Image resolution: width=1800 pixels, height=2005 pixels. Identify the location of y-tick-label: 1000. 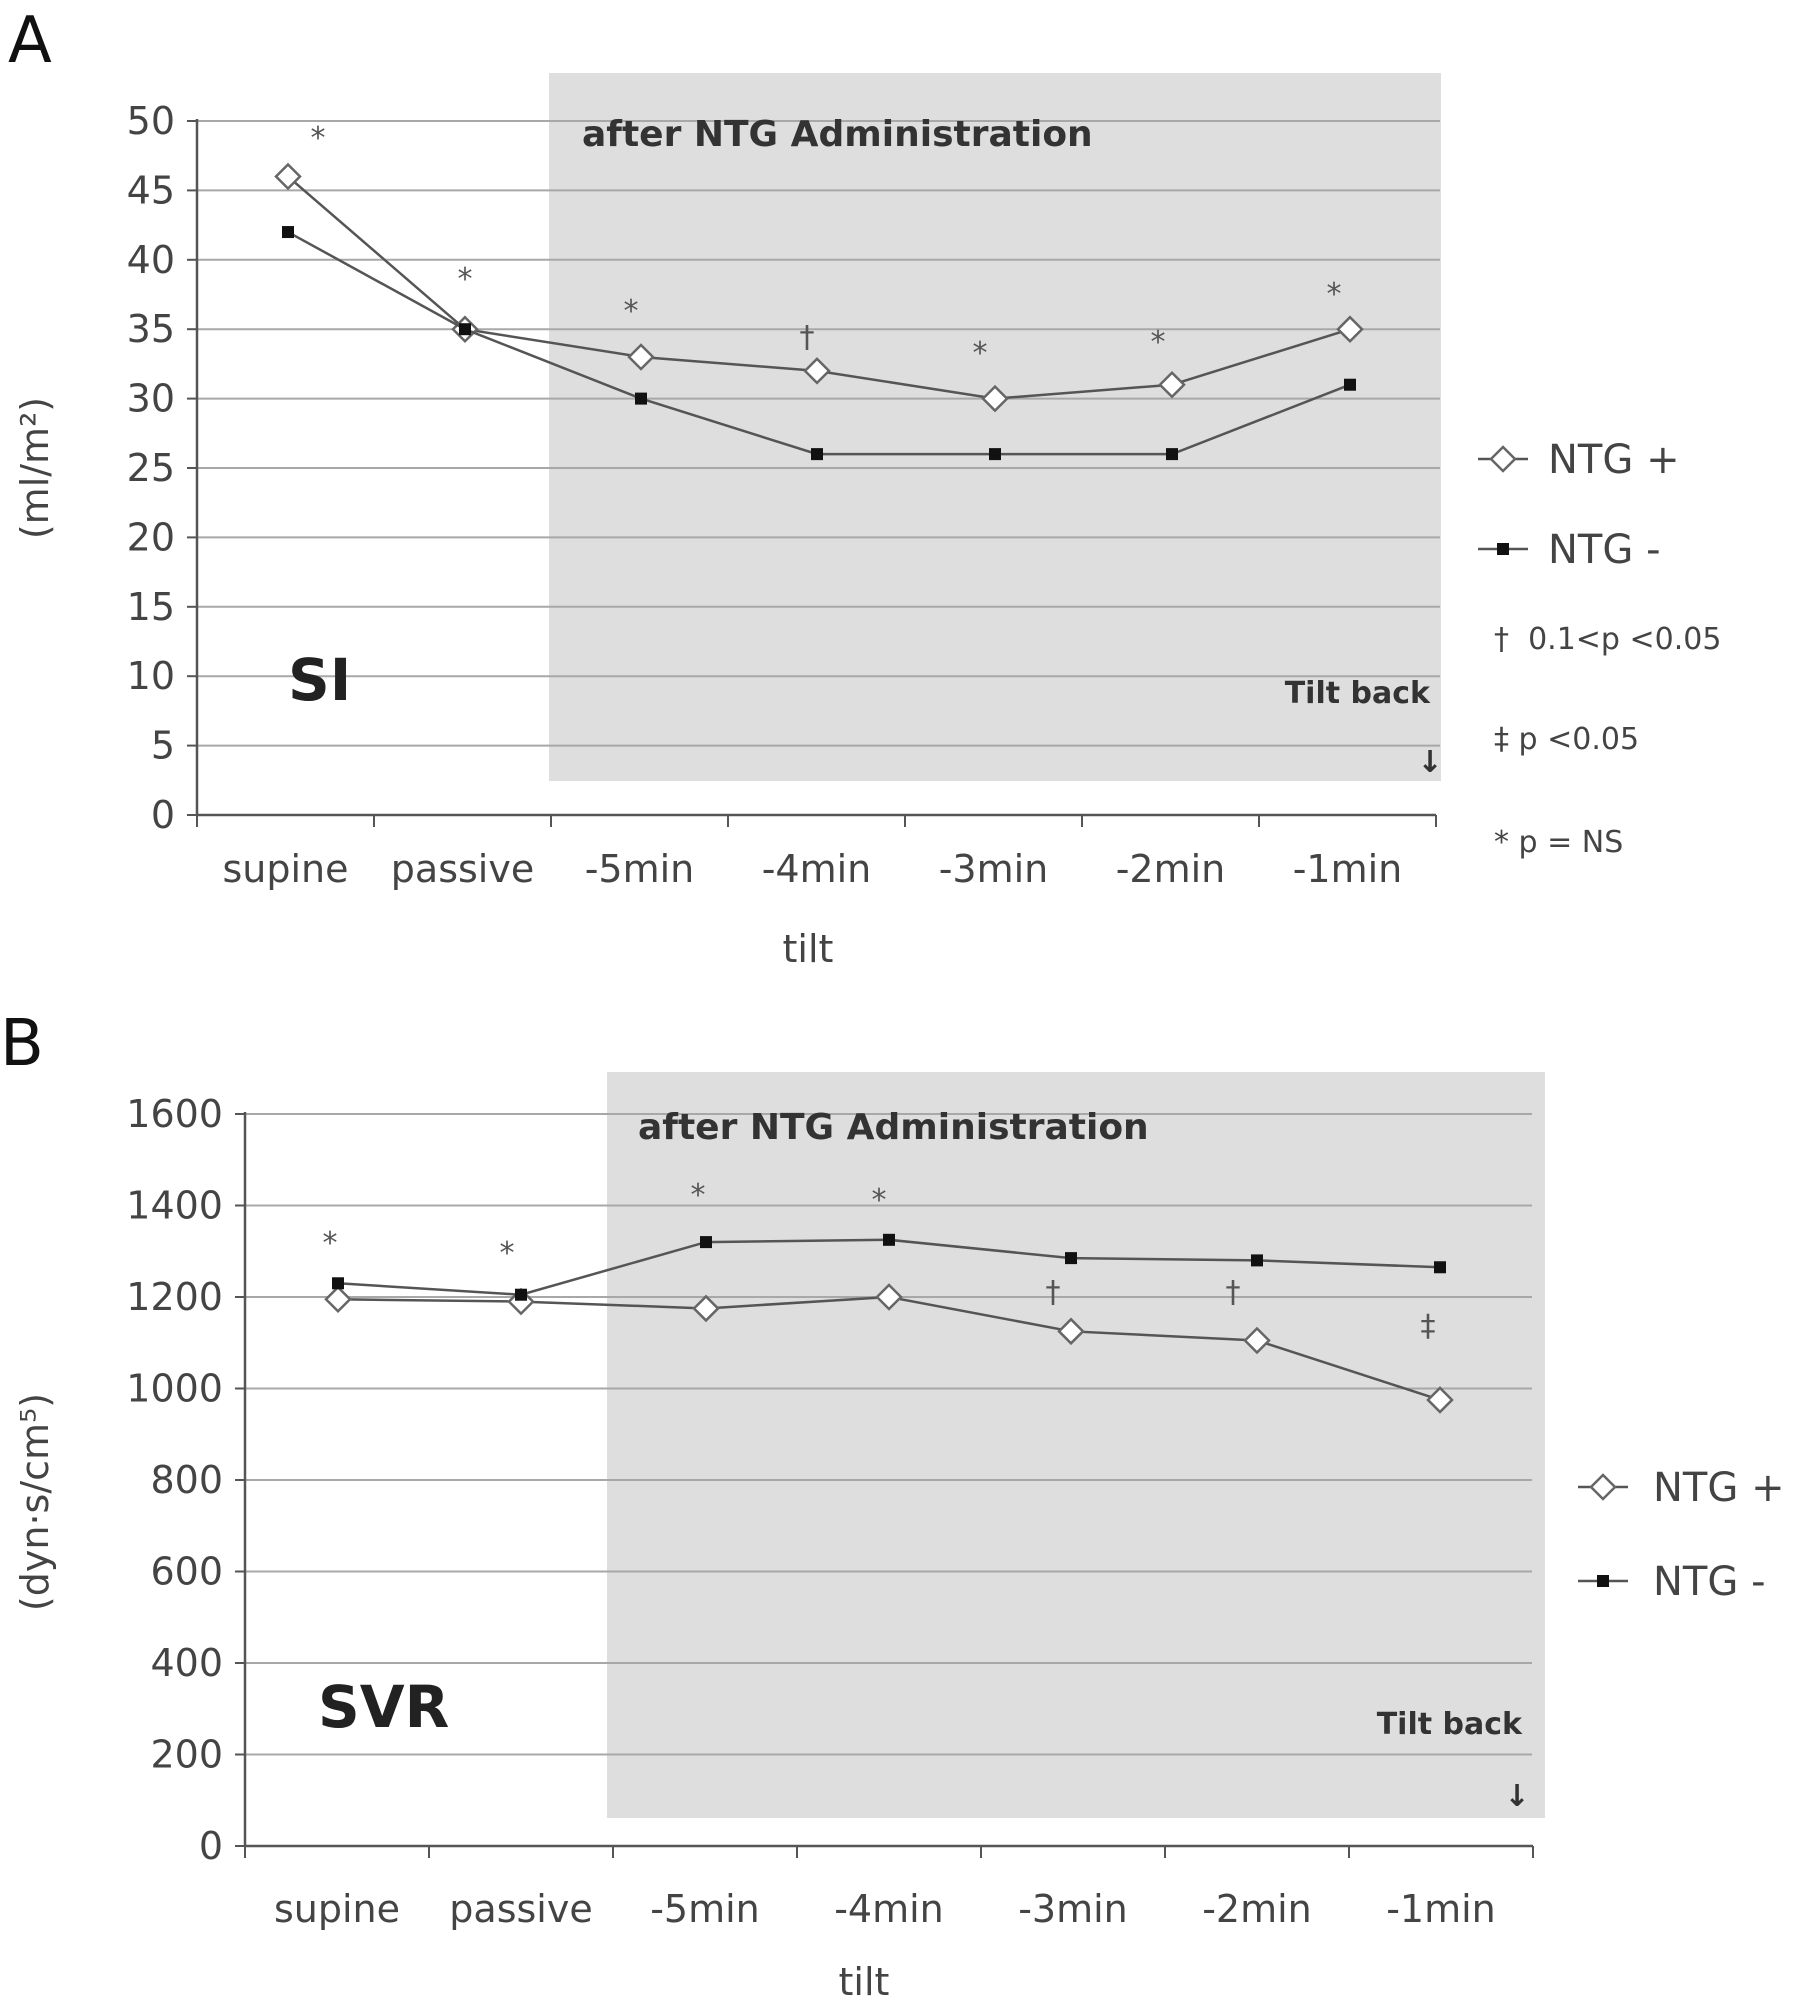
(174, 1389).